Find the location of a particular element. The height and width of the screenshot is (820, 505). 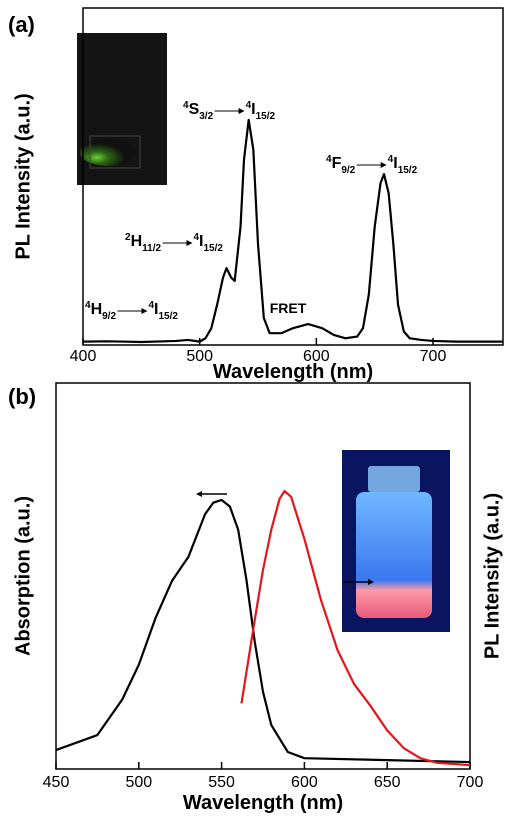

x-tick-label: 400 is located at coordinates (83, 356).